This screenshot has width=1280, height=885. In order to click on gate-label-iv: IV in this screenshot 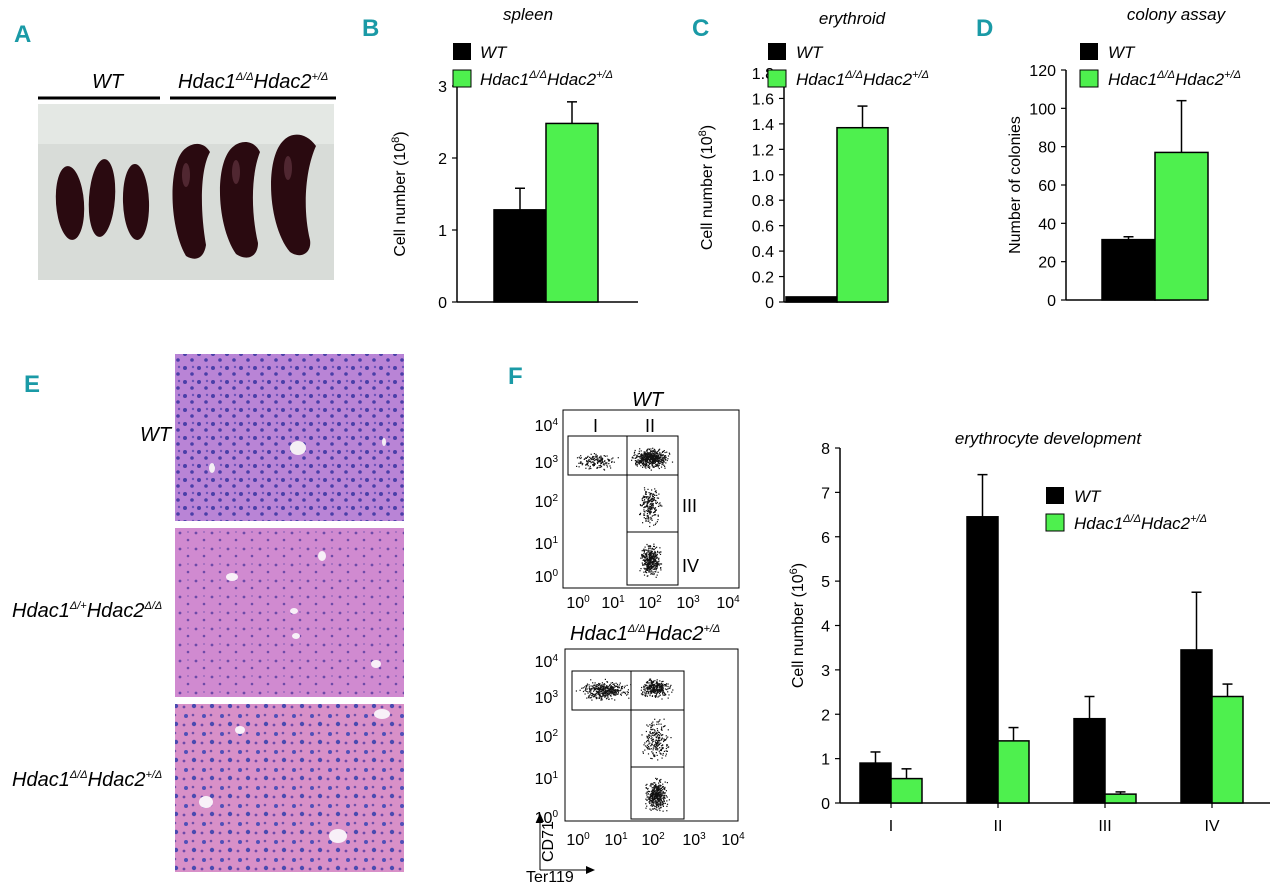, I will do `click(690, 566)`.